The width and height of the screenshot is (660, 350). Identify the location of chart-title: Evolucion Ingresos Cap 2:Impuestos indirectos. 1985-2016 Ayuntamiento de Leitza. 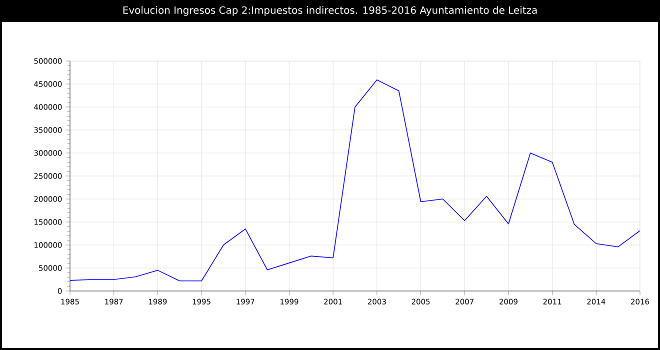
(330, 11).